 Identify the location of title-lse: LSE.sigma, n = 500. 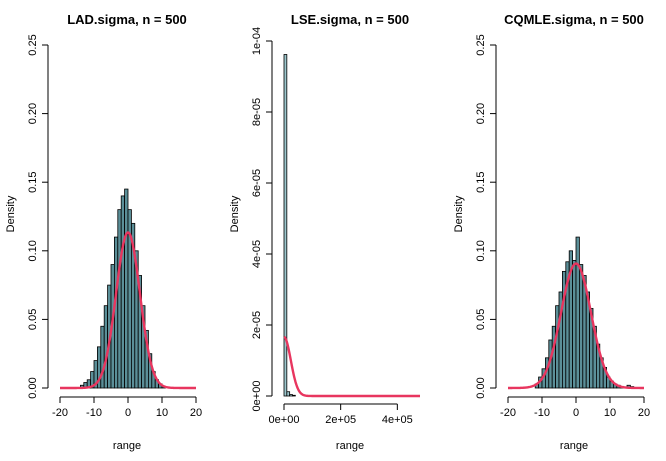
(350, 19).